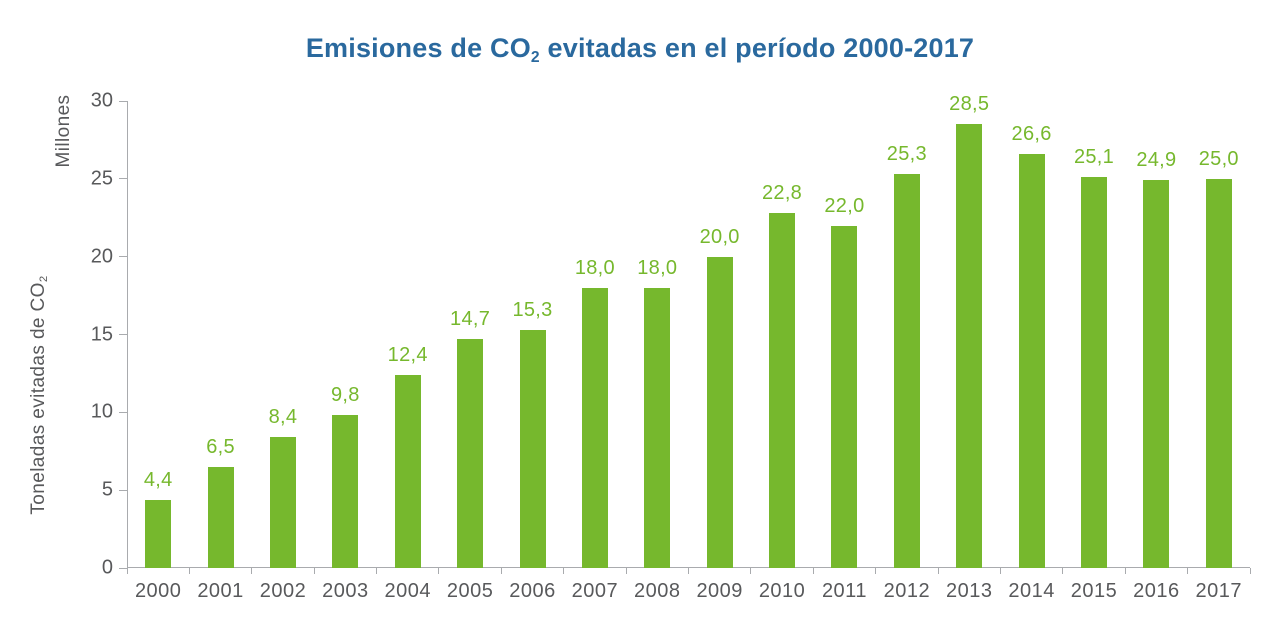  I want to click on bar-slot: 12,4 2004, so click(408, 351).